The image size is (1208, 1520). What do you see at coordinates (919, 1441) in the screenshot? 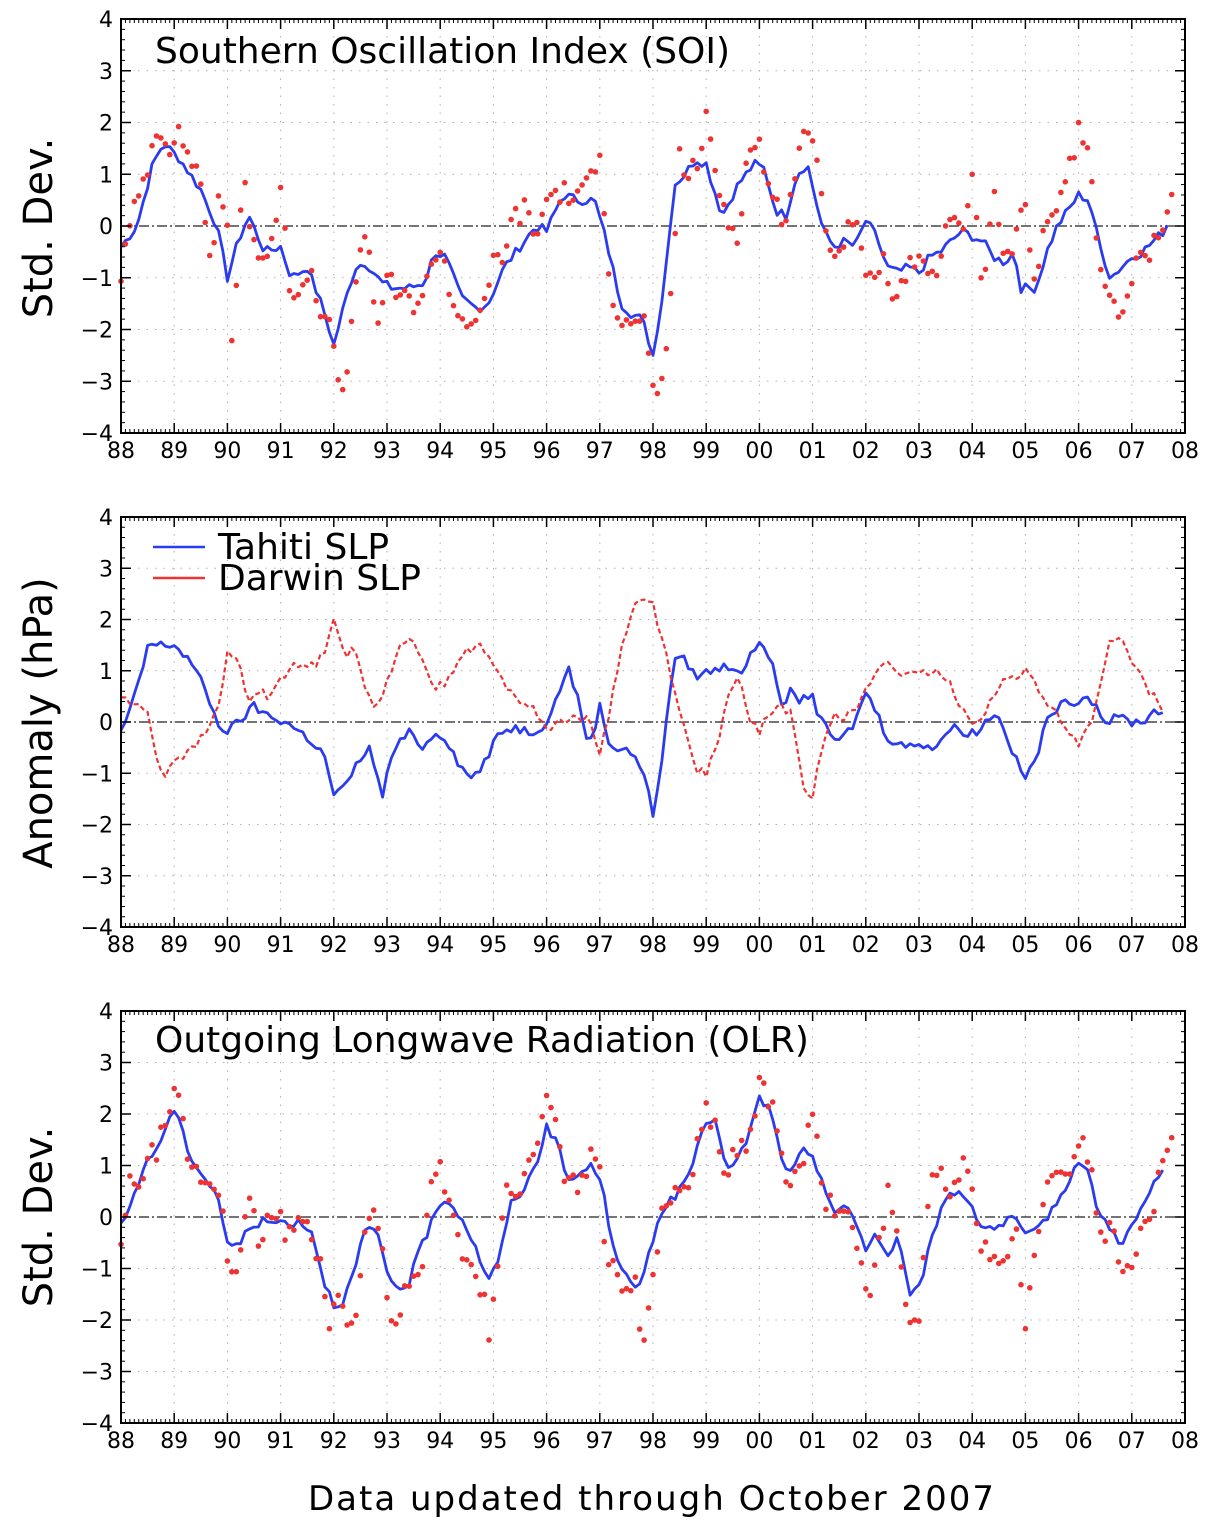
I see `x-tick-label: 03` at bounding box center [919, 1441].